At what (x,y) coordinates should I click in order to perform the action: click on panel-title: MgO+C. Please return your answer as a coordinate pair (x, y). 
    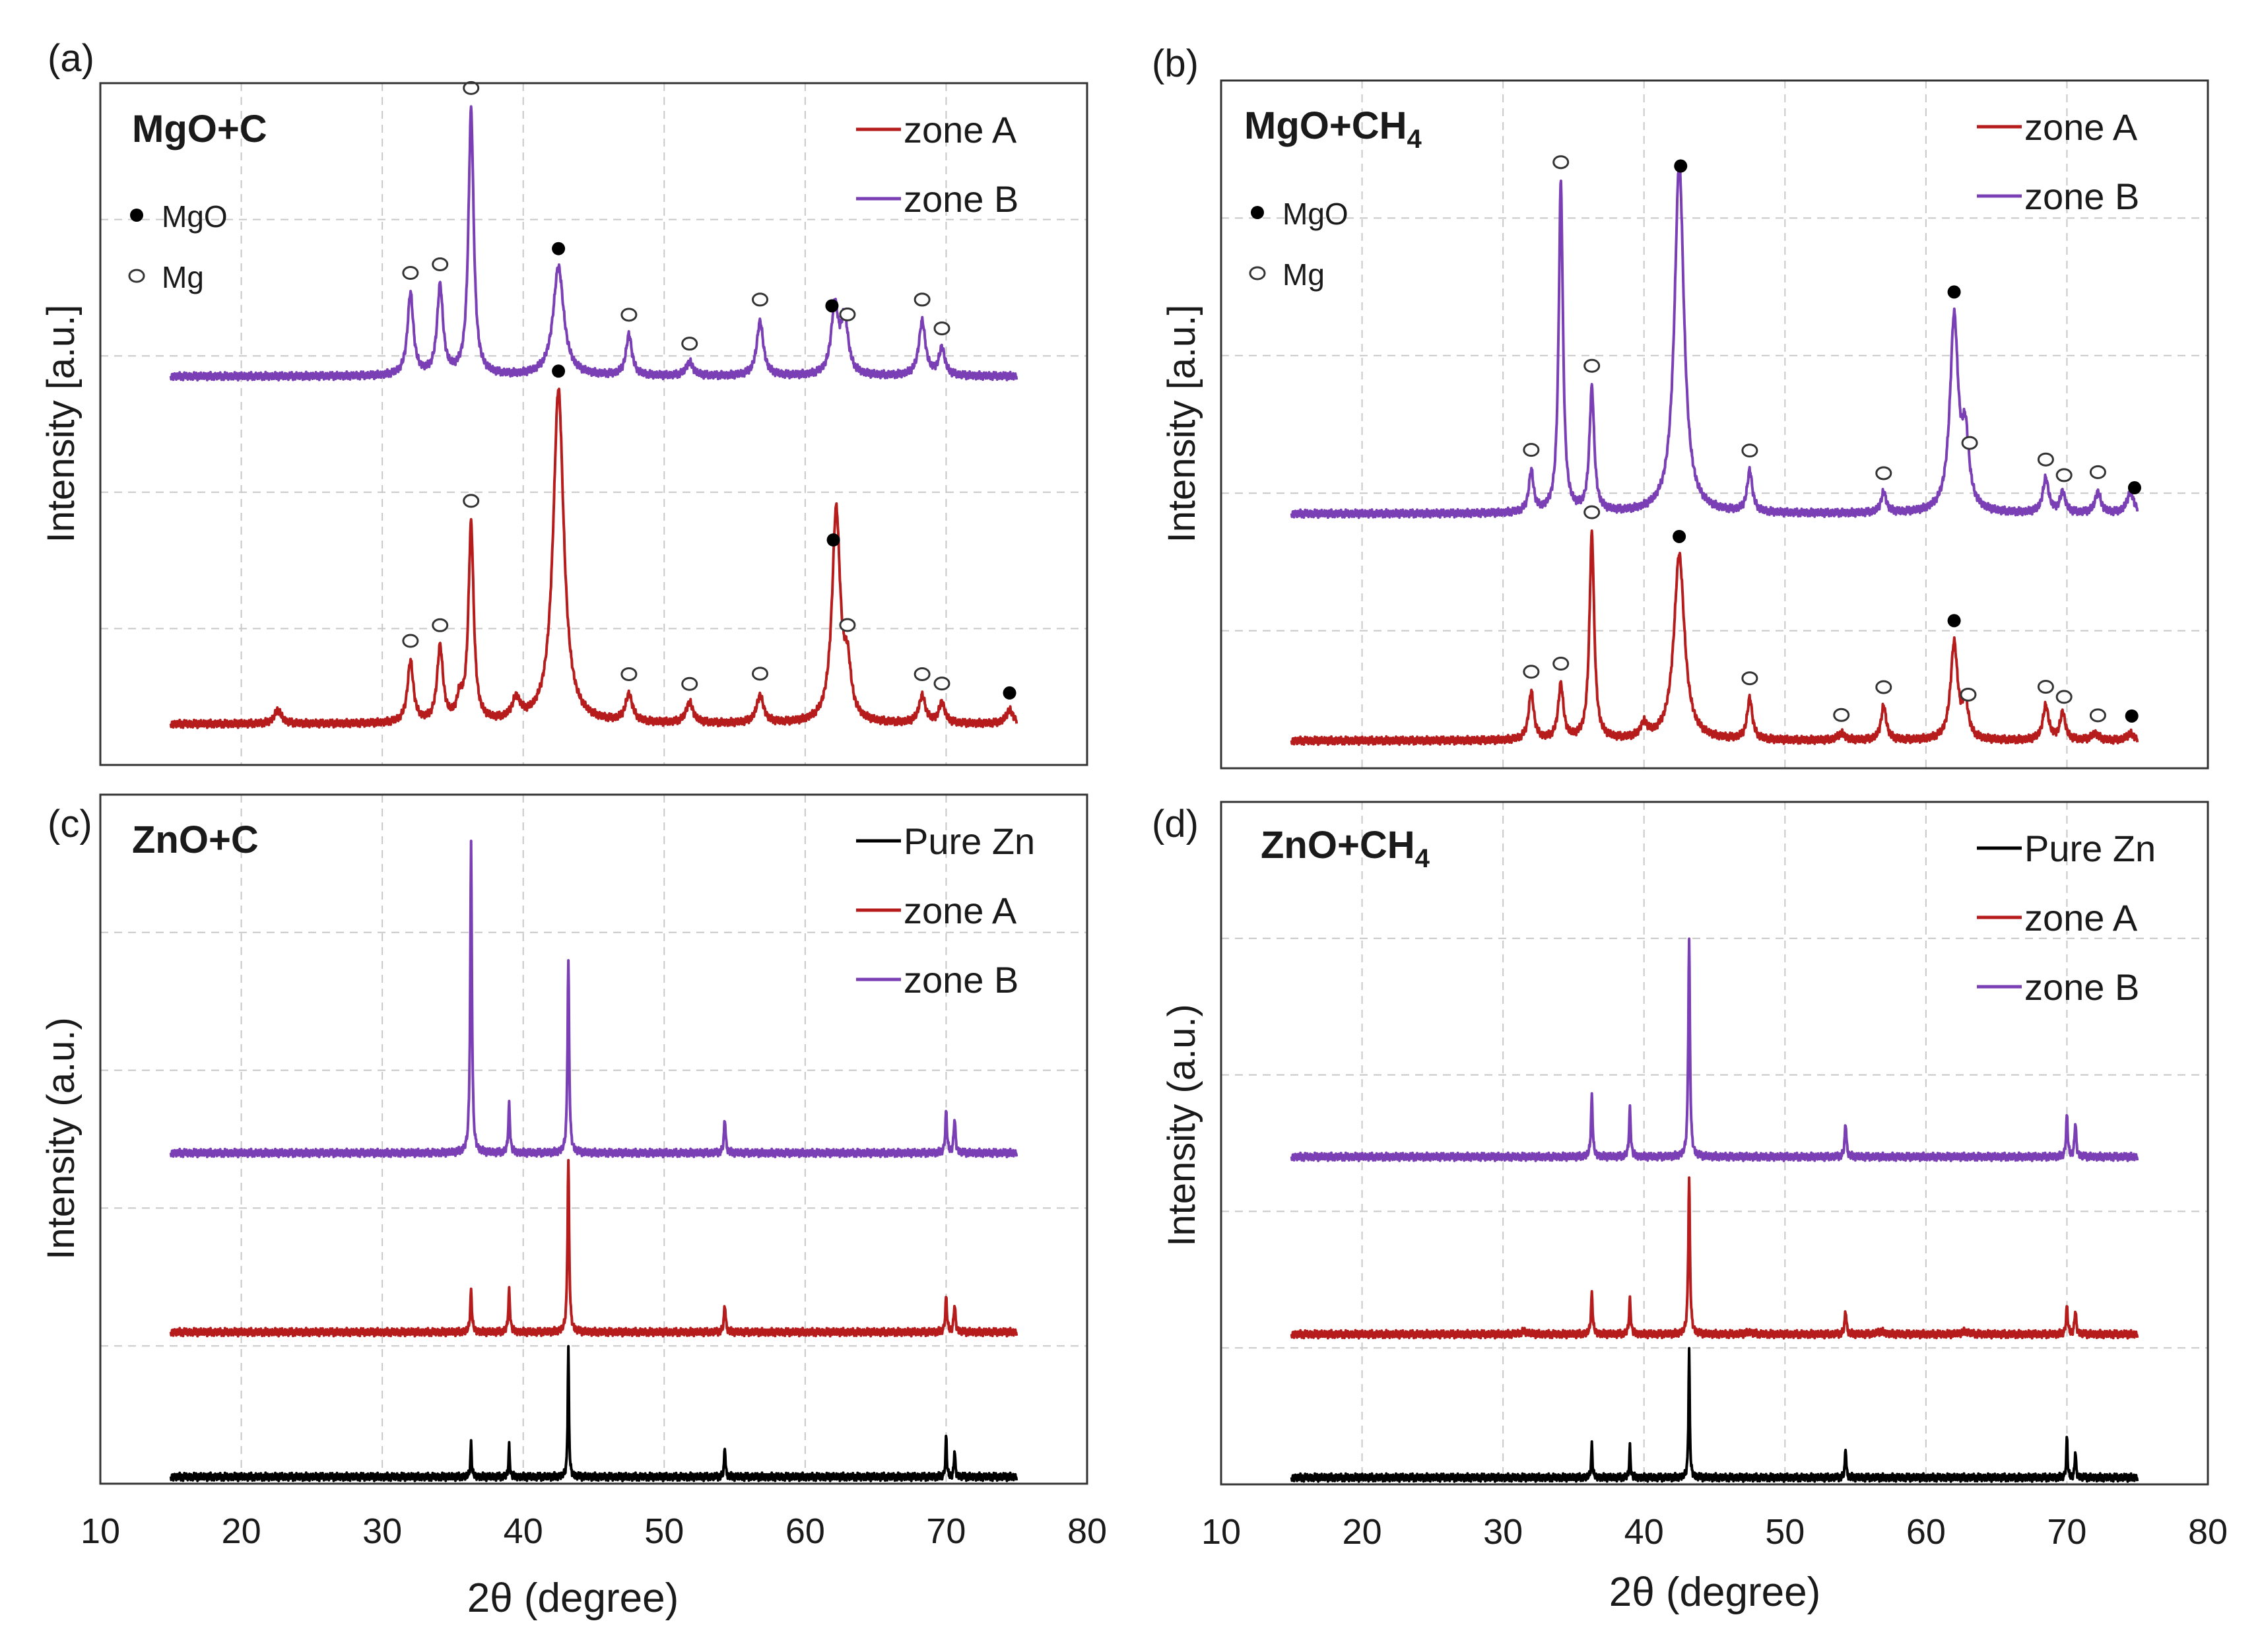
    Looking at the image, I should click on (199, 129).